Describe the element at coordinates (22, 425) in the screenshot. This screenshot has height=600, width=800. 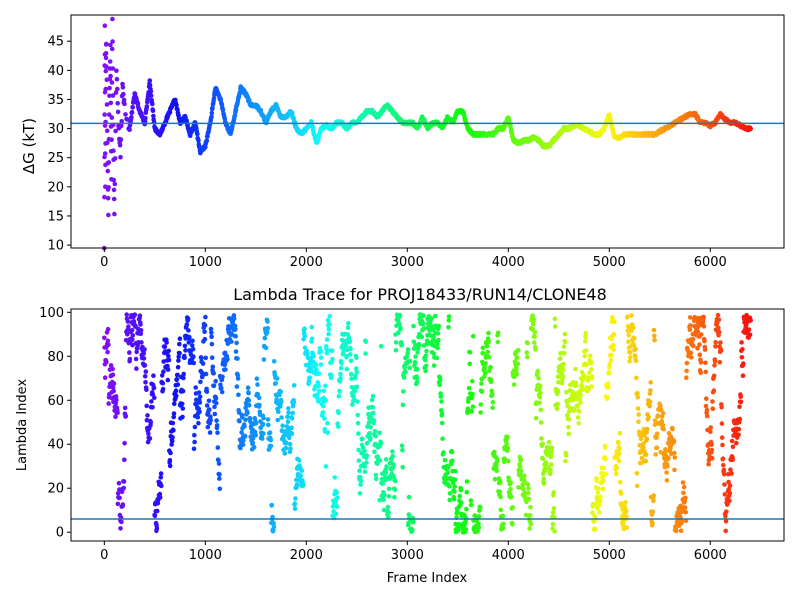
I see `lambda-trace-y-label: Lambda Index` at that location.